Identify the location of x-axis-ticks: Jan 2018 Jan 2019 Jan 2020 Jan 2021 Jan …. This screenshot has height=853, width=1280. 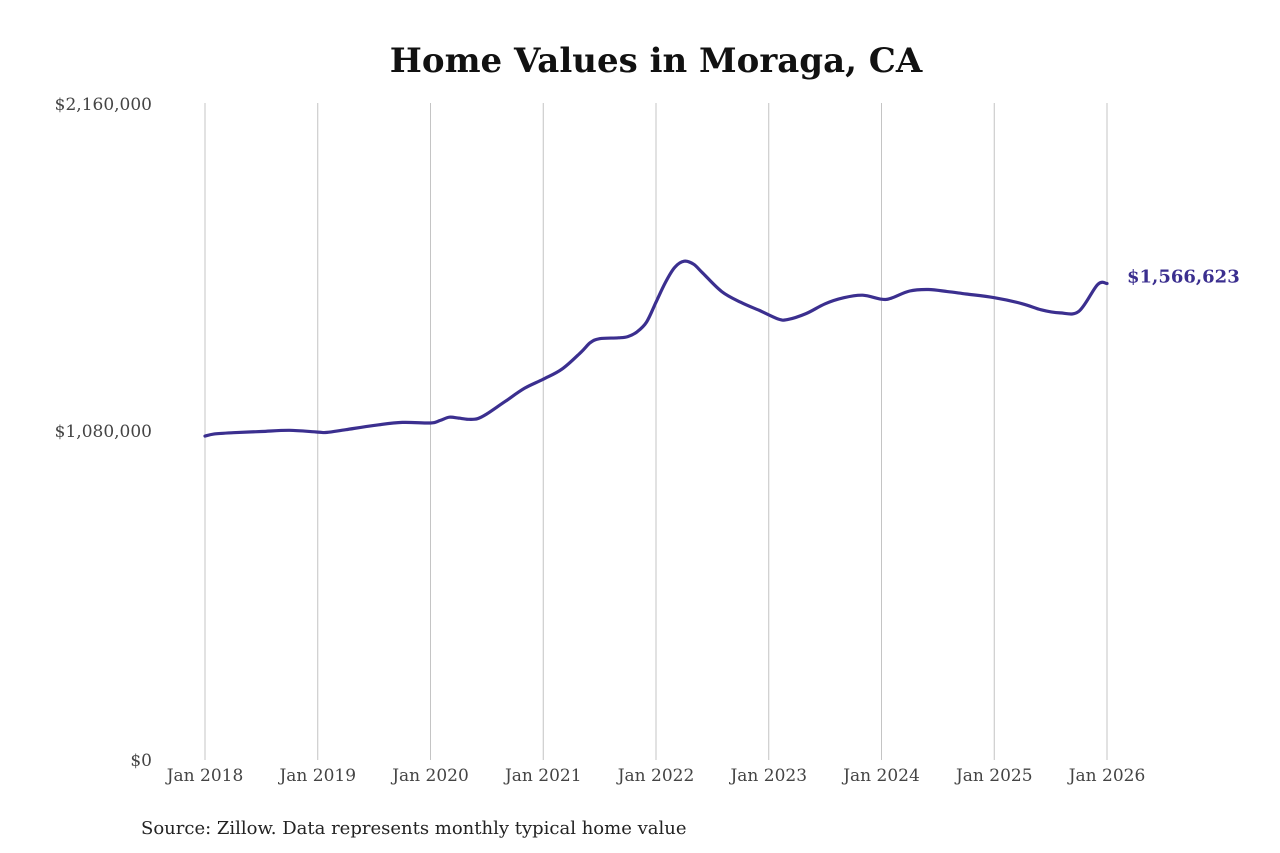
(655, 776).